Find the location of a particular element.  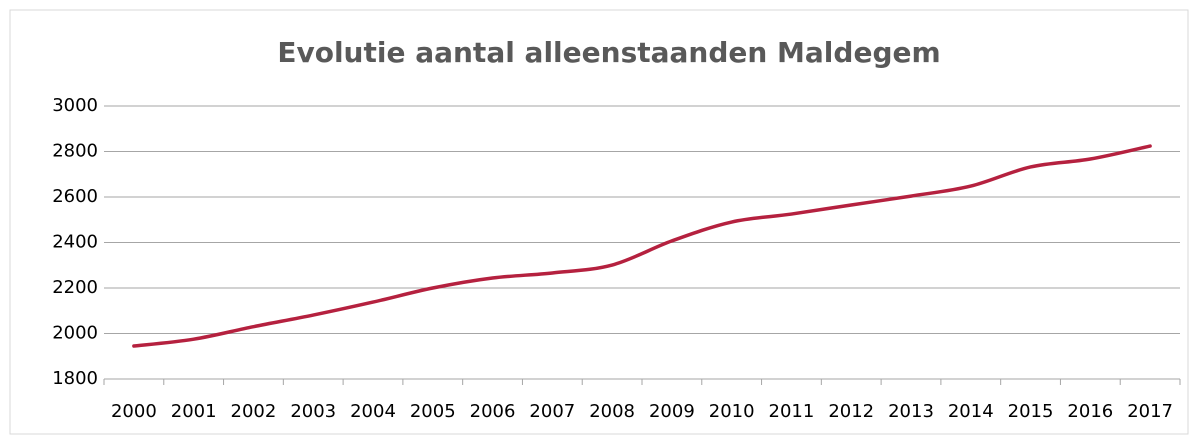

x-tick-label: 2004 is located at coordinates (373, 411).